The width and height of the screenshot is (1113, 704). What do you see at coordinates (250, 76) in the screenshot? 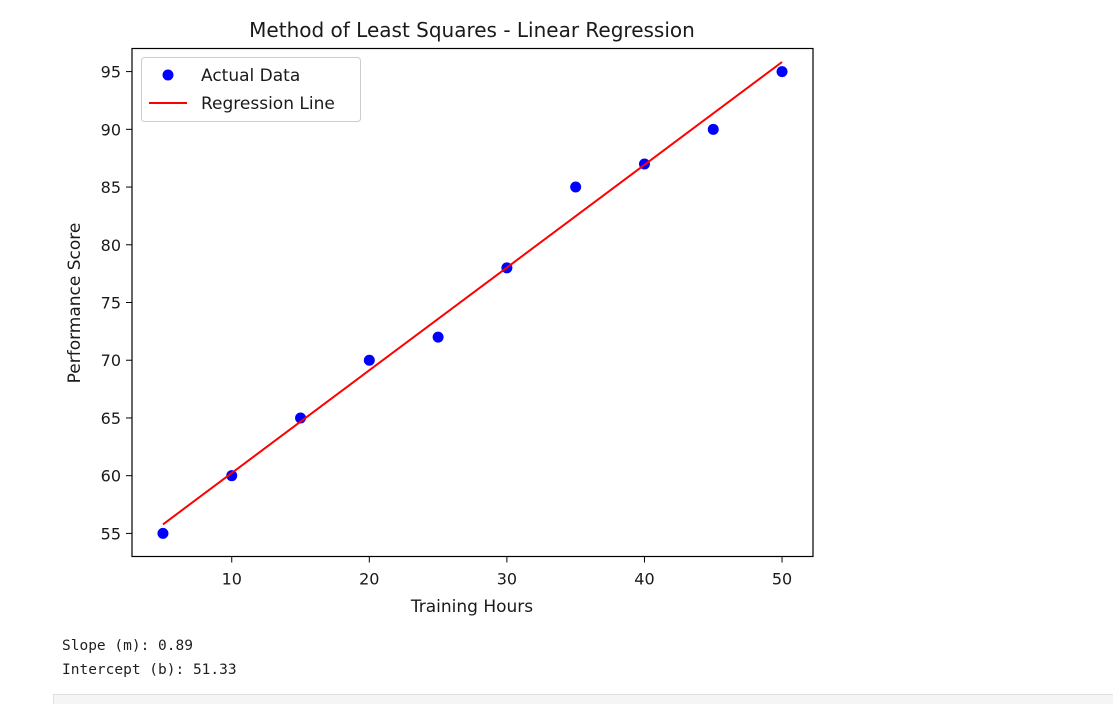
I see `legend-label-actual-data: Actual Data` at bounding box center [250, 76].